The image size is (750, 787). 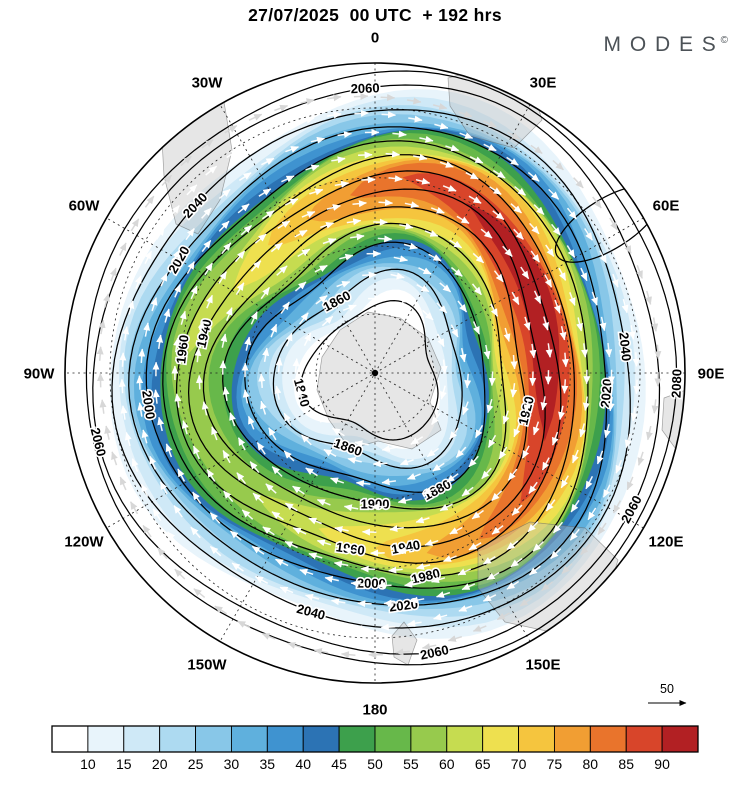 What do you see at coordinates (447, 764) in the screenshot?
I see `colorbar-tick-60: 60` at bounding box center [447, 764].